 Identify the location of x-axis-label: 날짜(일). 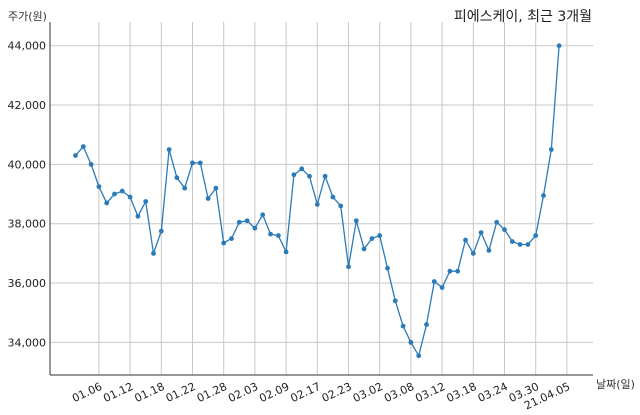
(615, 384).